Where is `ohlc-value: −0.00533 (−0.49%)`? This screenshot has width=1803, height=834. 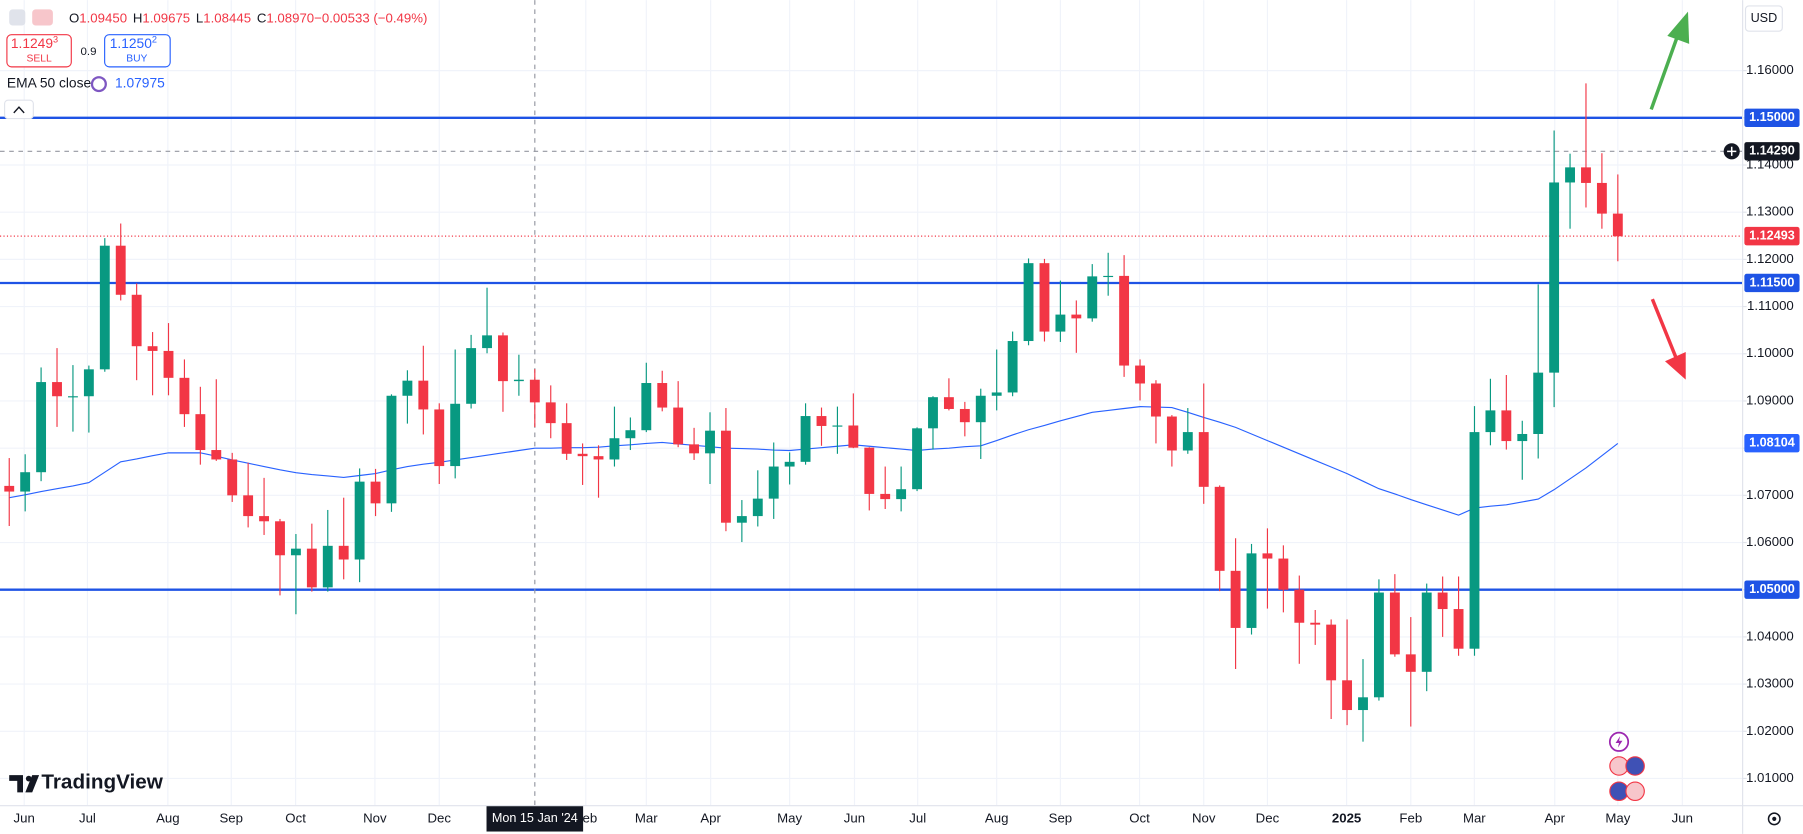
ohlc-value: −0.00533 (−0.49%) is located at coordinates (370, 17).